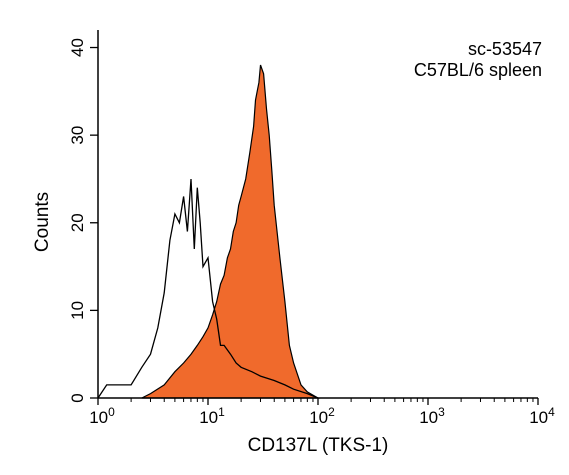 Image resolution: width=569 pixels, height=475 pixels. What do you see at coordinates (77, 135) in the screenshot?
I see `y-tick-label: 30` at bounding box center [77, 135].